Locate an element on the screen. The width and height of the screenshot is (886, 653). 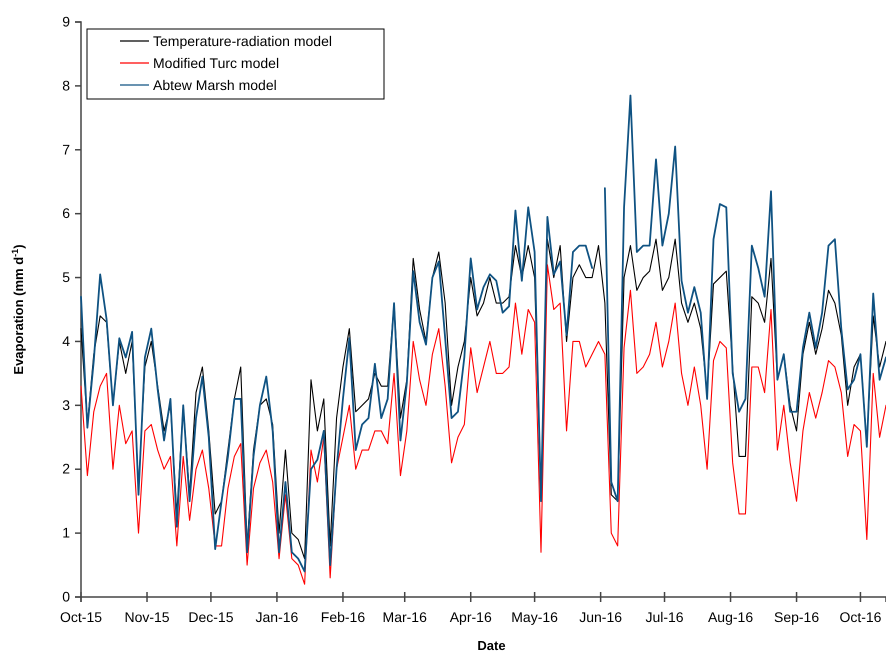
x-axis-title: Date is located at coordinates (491, 645).